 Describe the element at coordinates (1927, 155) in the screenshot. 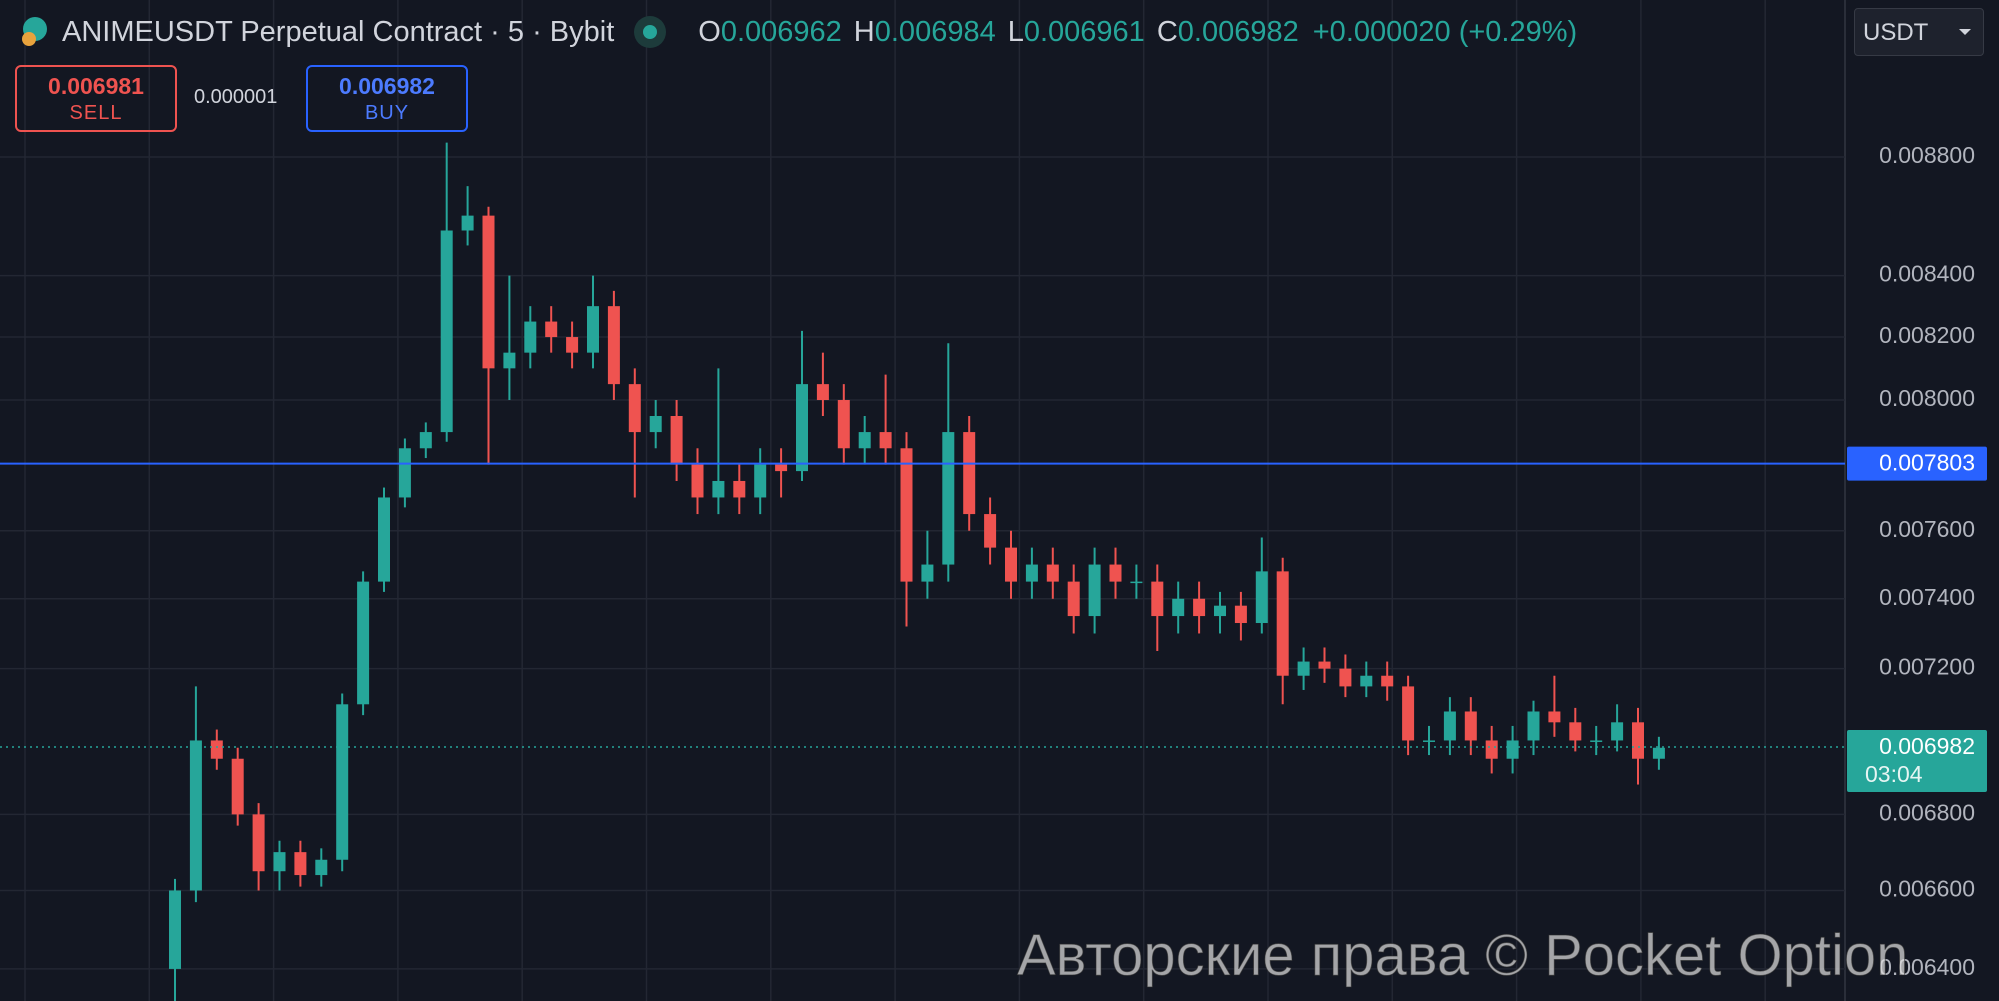

I see `y-tick-label: 0.008800` at that location.